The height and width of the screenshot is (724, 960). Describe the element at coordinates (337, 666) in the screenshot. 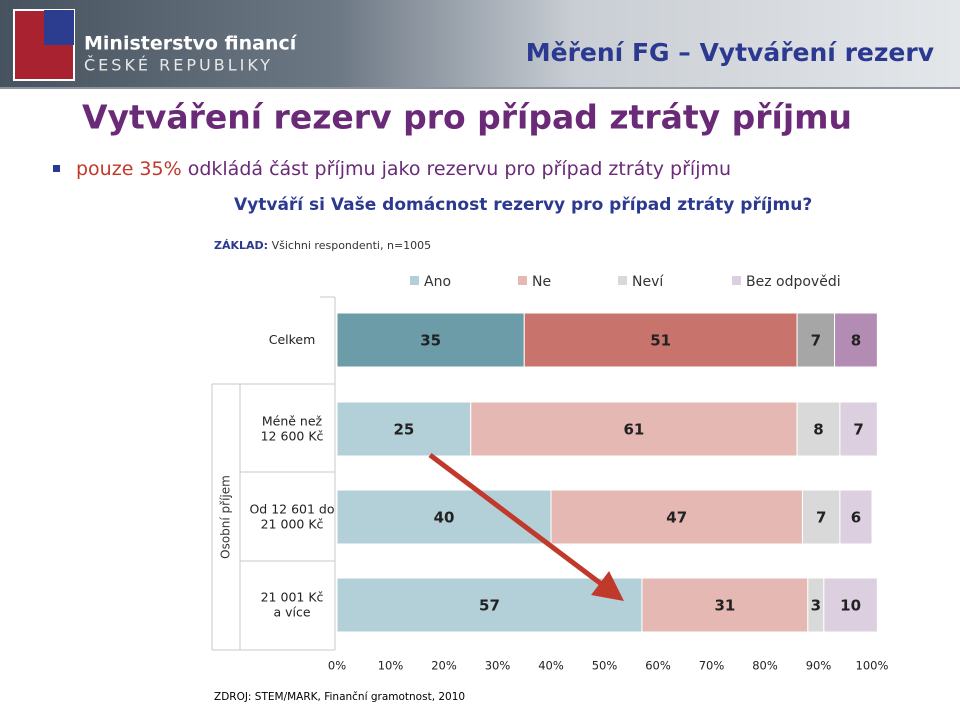

I see `x-tick-label: 0%` at that location.